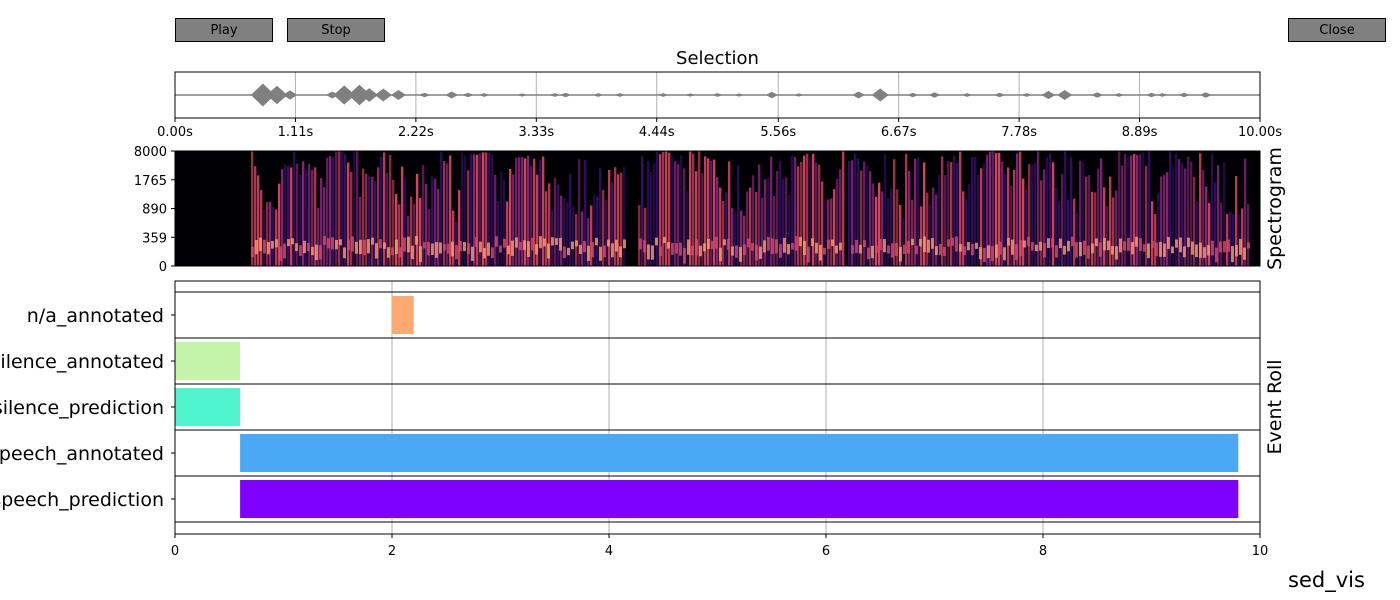 The image size is (1400, 600). What do you see at coordinates (336, 30) in the screenshot?
I see `stop-button: Stop` at bounding box center [336, 30].